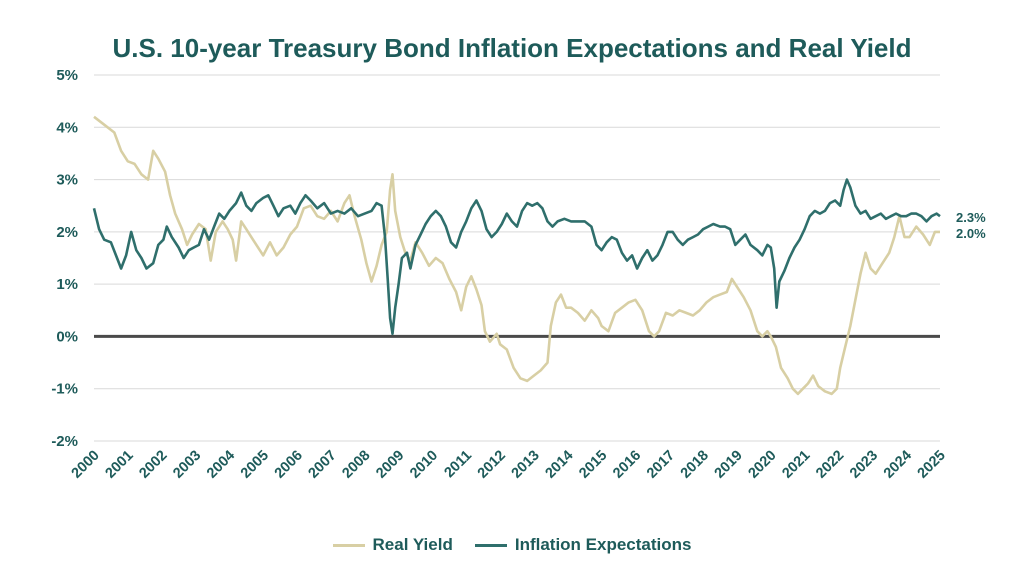 The height and width of the screenshot is (574, 1024). I want to click on x-tick-label: 2014, so click(559, 465).